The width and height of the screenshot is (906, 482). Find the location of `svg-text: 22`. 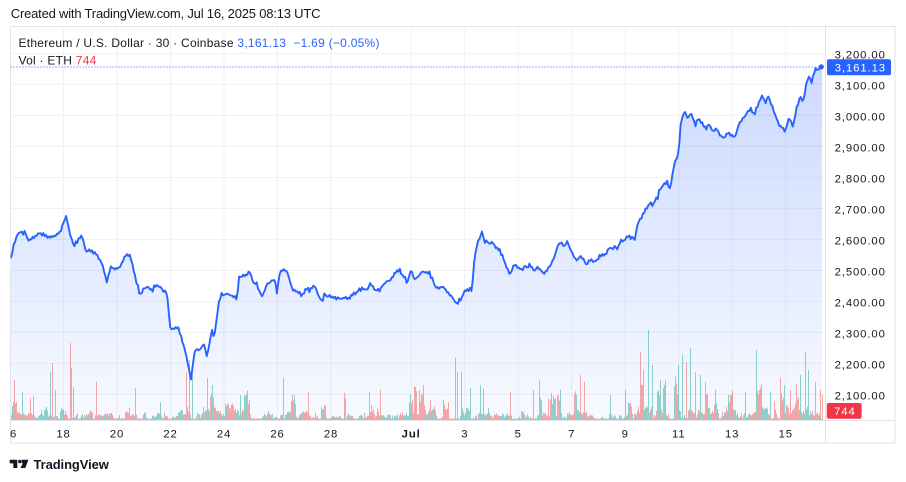

svg-text: 22 is located at coordinates (170, 434).